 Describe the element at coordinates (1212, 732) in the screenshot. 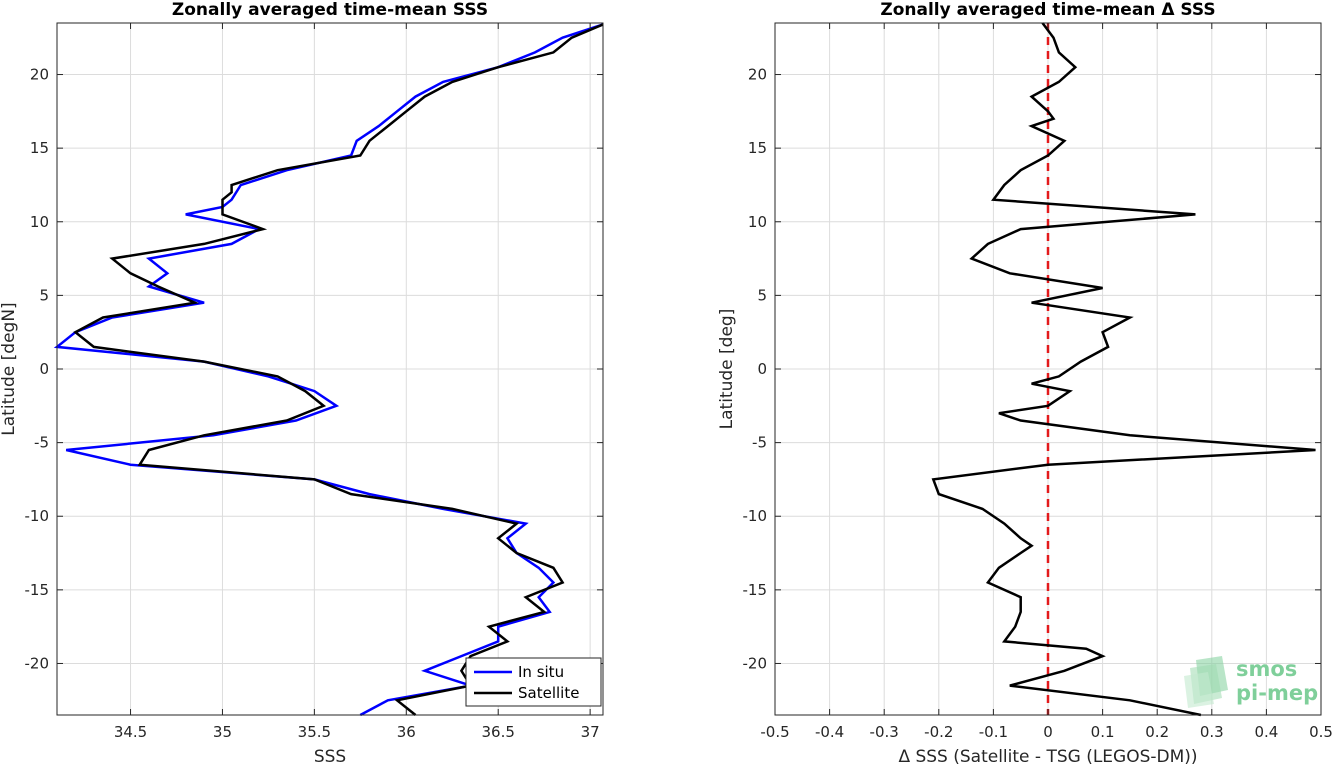

I see `x-tick-label: 0.3` at that location.